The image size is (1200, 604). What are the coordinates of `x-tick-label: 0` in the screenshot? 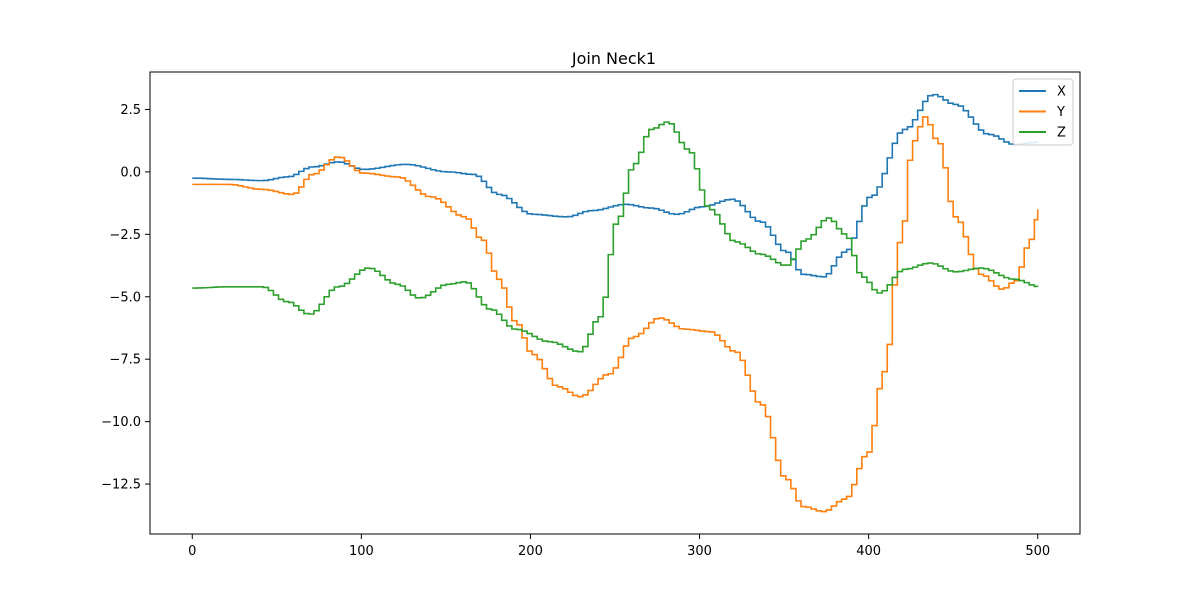 It's located at (192, 551).